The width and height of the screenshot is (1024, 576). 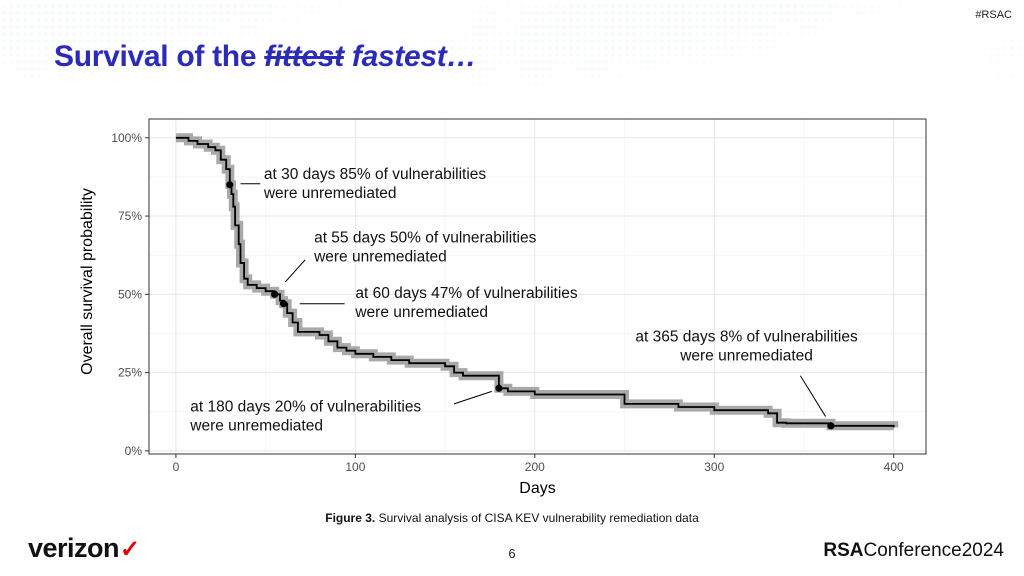 I want to click on verizon-logo: verizon✓, so click(x=84, y=548).